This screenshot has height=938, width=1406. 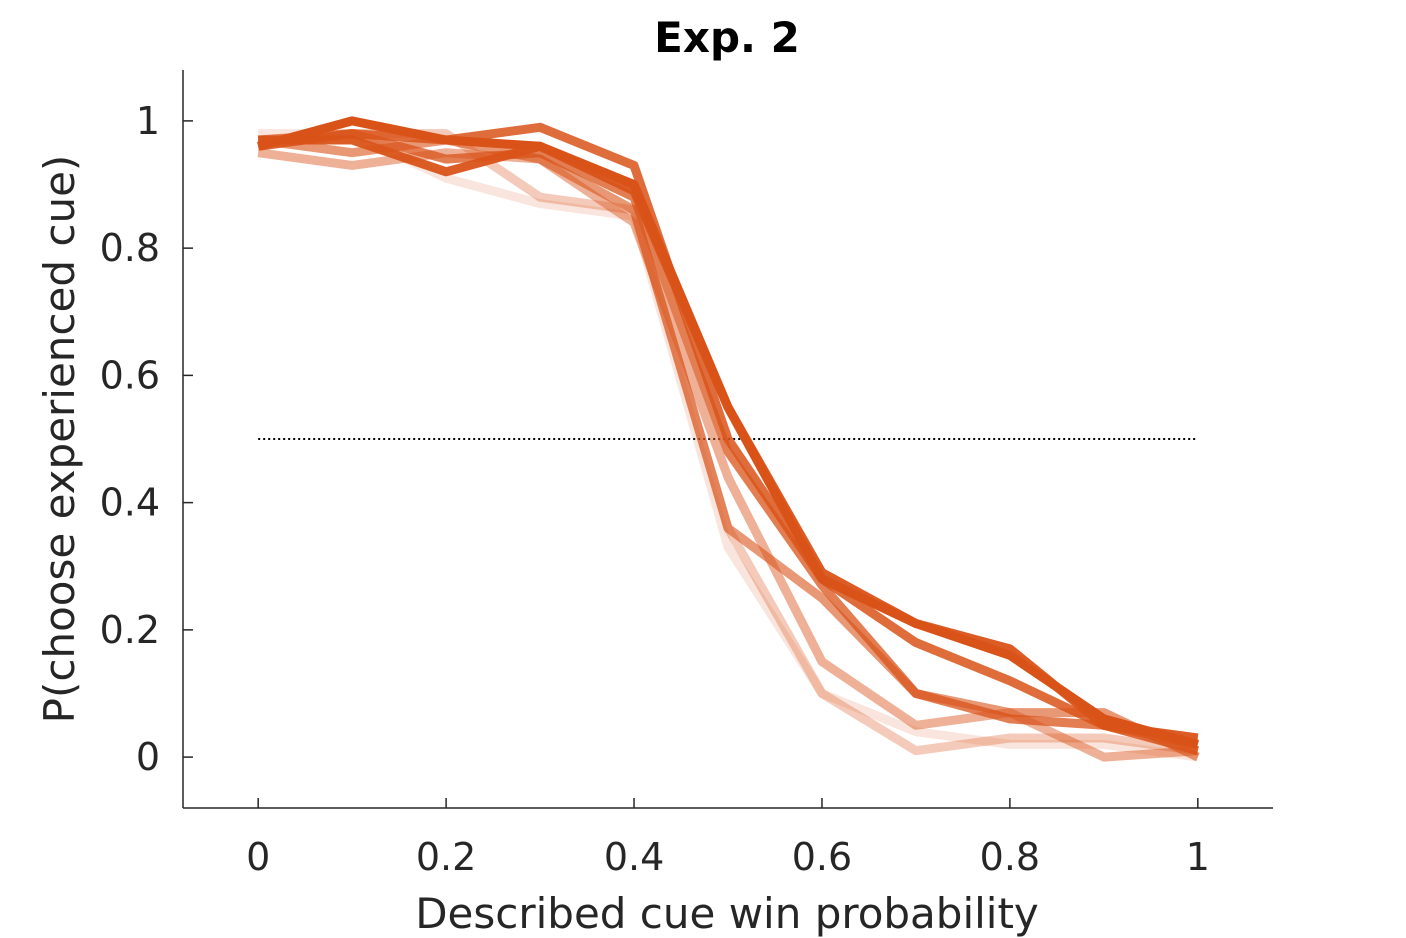 I want to click on x-tick-label: 0.8, so click(x=1010, y=857).